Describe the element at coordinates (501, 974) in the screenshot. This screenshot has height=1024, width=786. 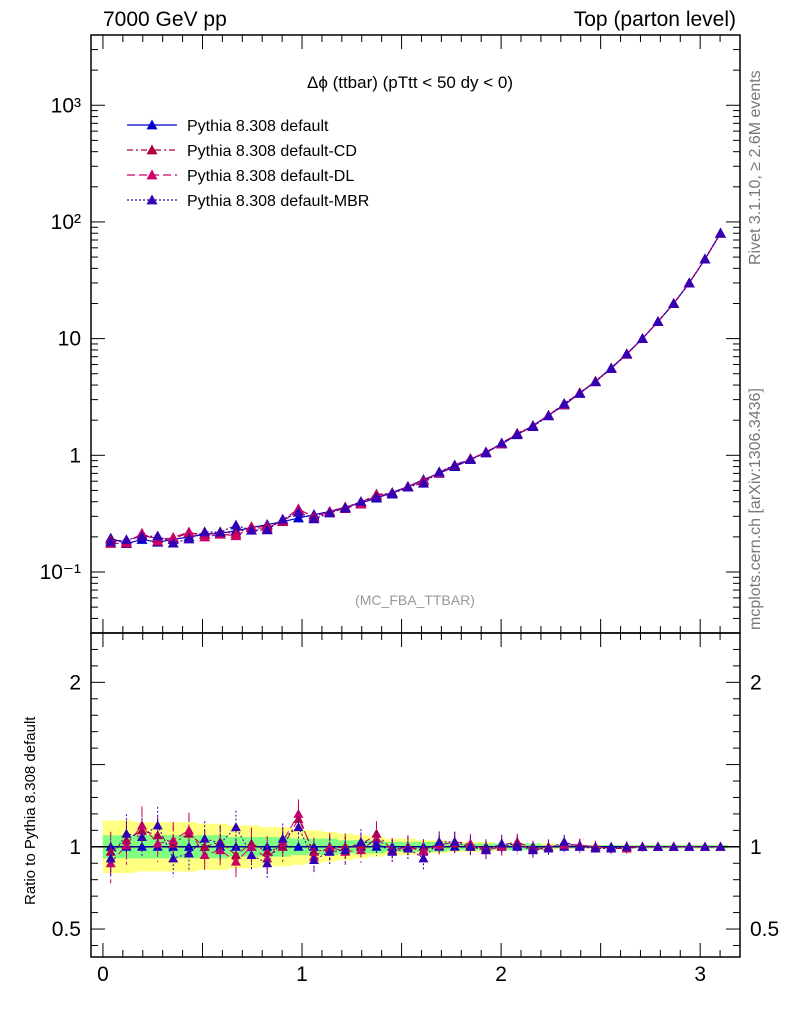
I see `x-tick-label: 2` at that location.